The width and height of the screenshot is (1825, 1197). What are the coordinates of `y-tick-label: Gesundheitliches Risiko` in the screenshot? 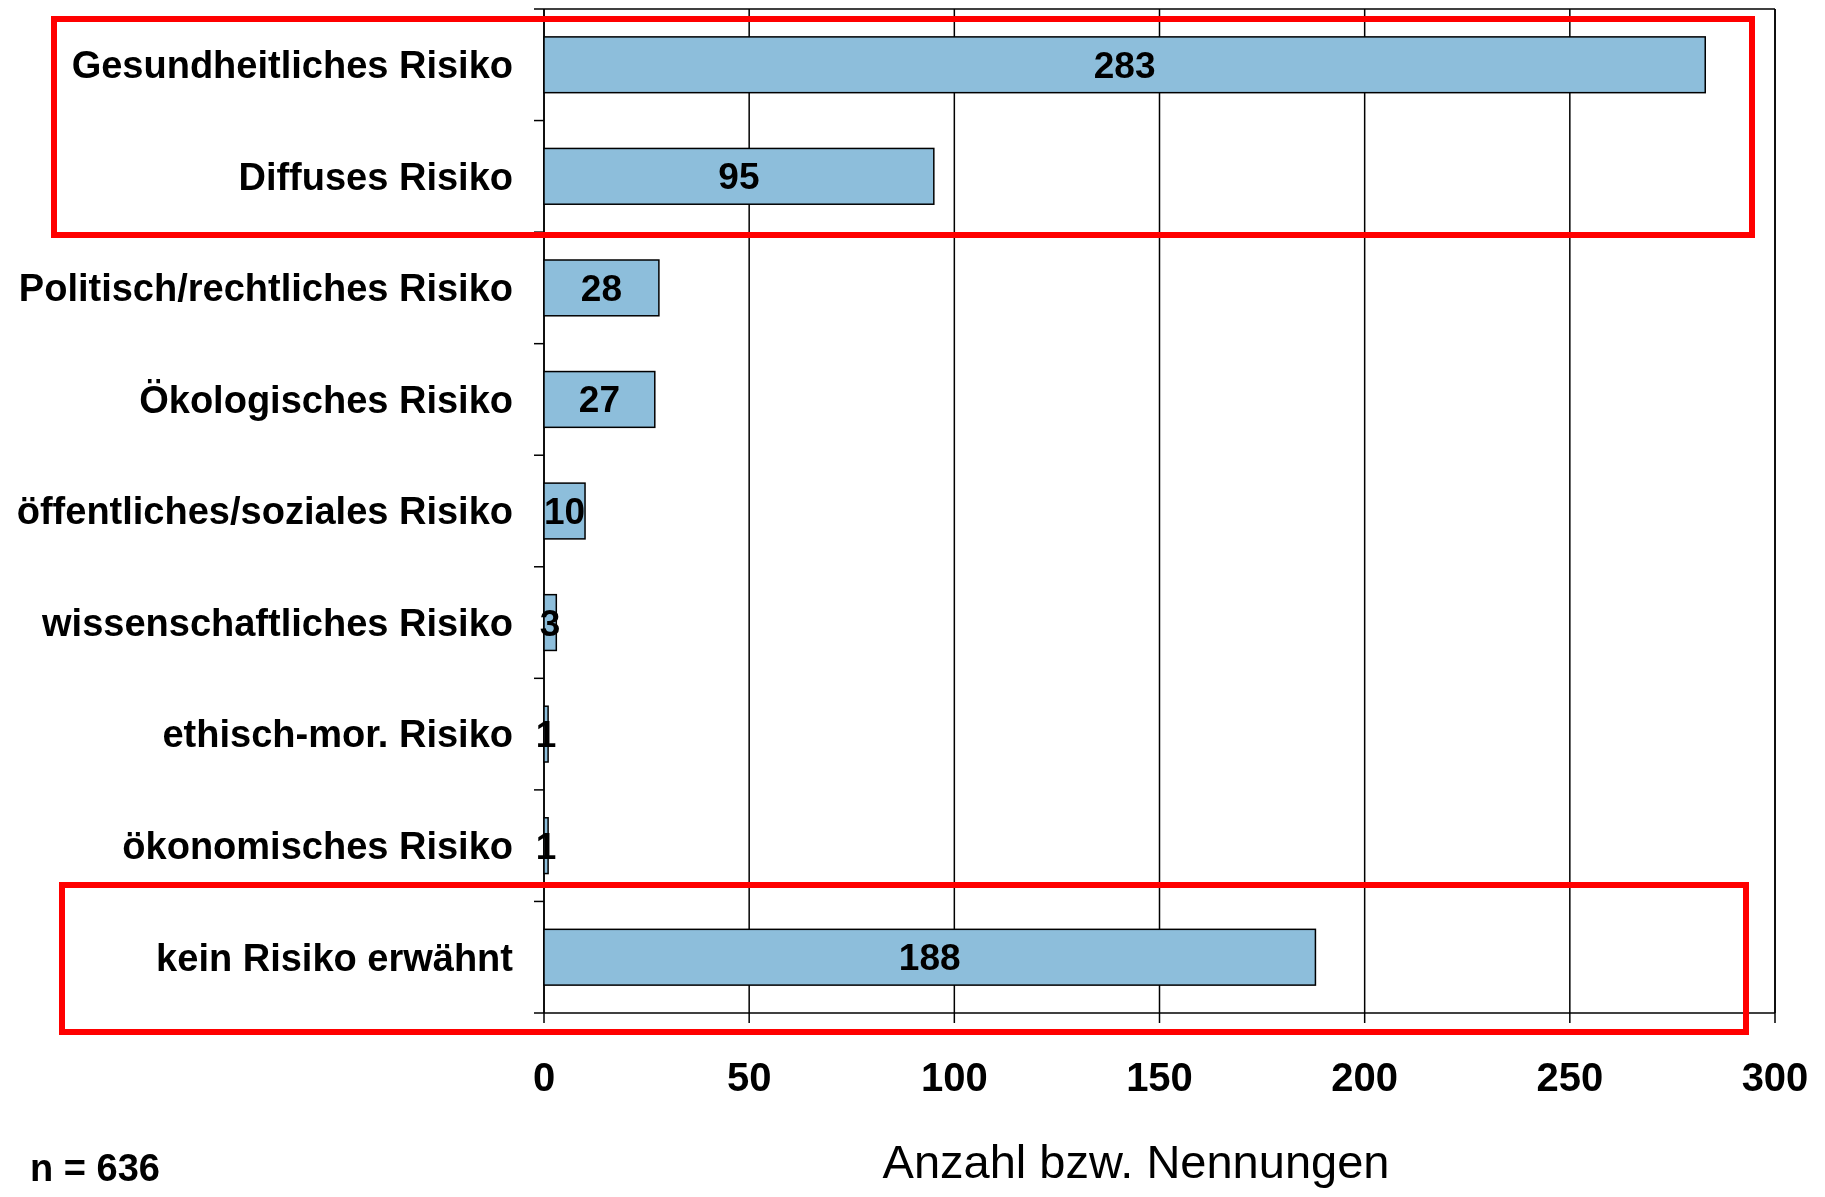 It's located at (292, 65).